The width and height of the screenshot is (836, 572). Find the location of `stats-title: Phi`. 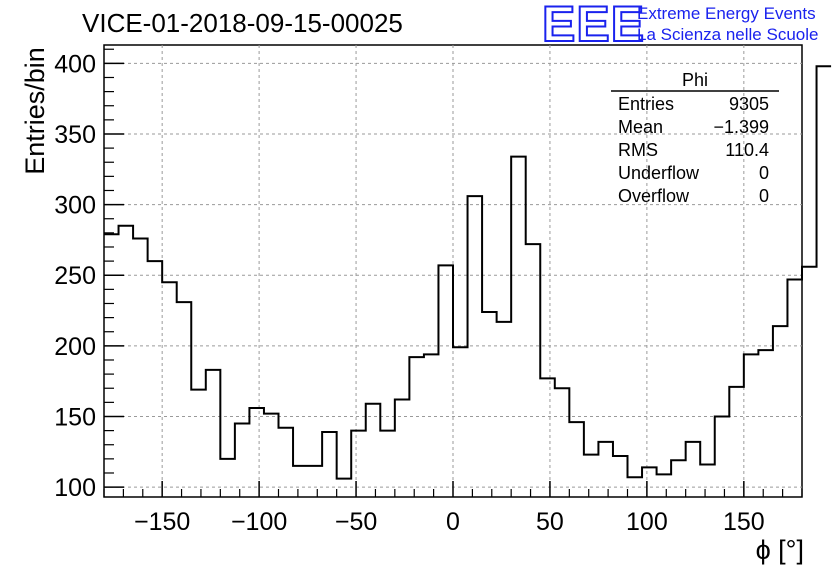

stats-title: Phi is located at coordinates (695, 80).